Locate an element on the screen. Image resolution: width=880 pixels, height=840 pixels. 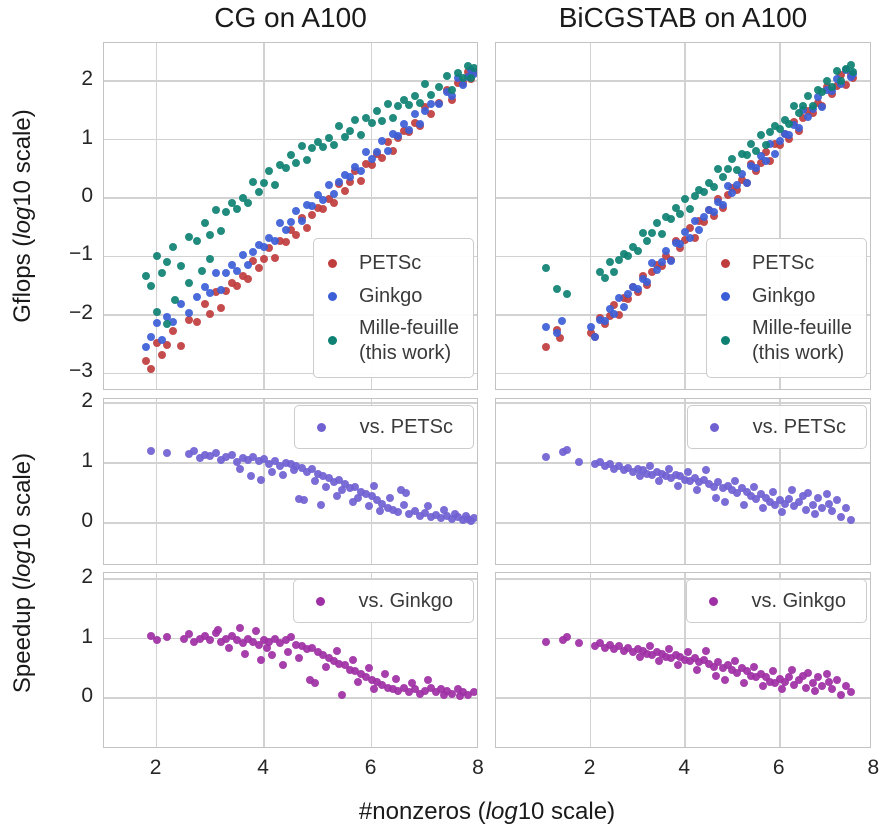
subplot-title-bicgstab: BiCGSTAB on A100 is located at coordinates (683, 17).